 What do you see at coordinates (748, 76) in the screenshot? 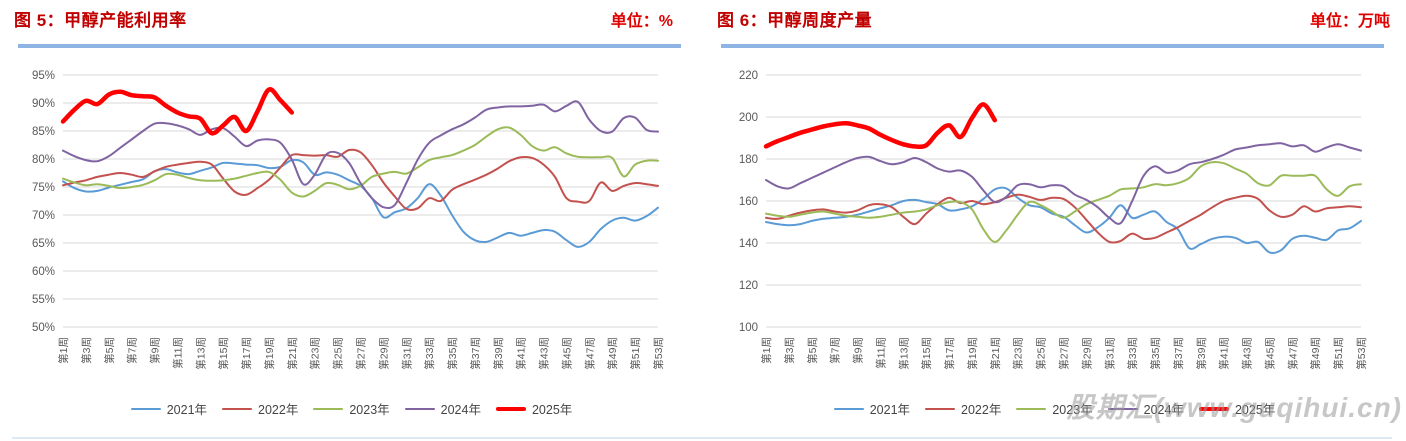
I see `y-axis-tick-label: 220` at bounding box center [748, 76].